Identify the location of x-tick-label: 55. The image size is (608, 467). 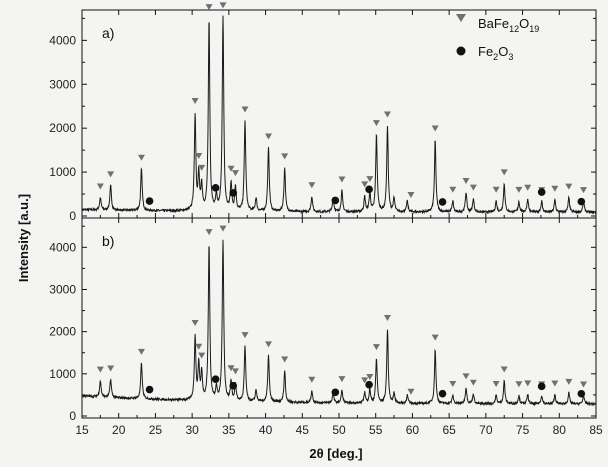
(376, 430).